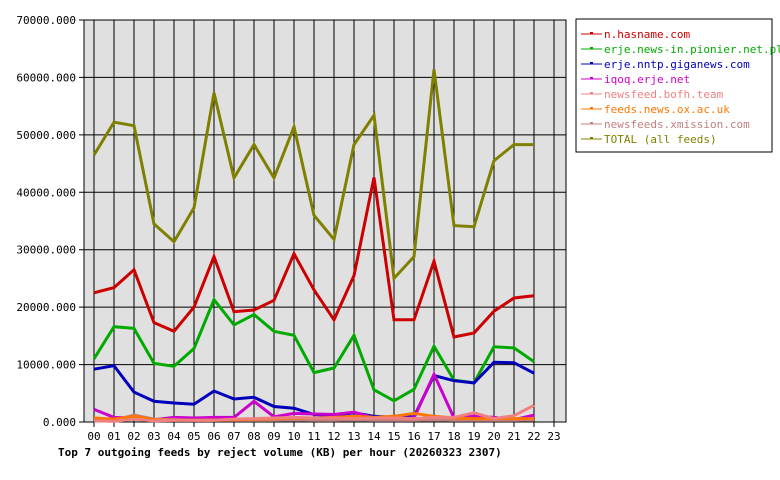 The width and height of the screenshot is (780, 480). What do you see at coordinates (174, 436) in the screenshot?
I see `x-tick-label: 04` at bounding box center [174, 436].